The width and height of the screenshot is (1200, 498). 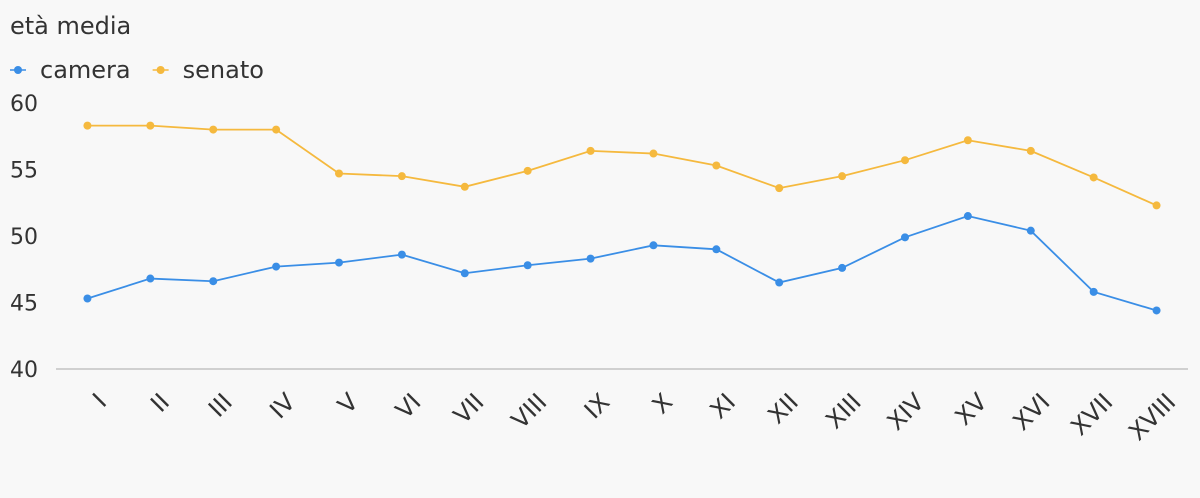 I want to click on chart-title: età media, so click(x=70, y=26).